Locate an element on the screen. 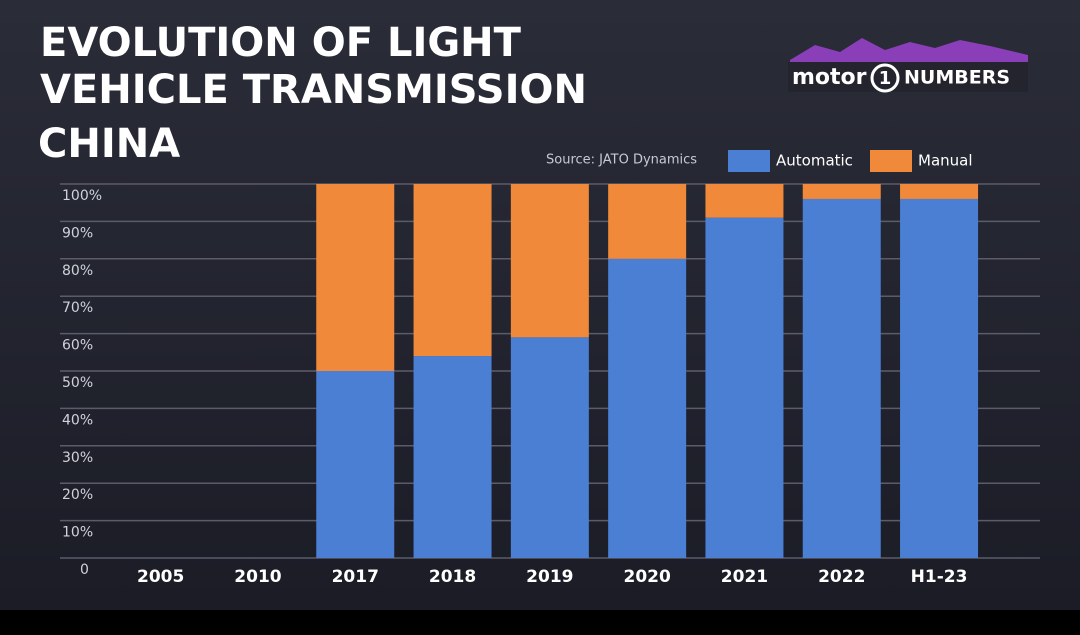 This screenshot has height=635, width=1080. logo: motor 1 NUMBERS is located at coordinates (908, 65).